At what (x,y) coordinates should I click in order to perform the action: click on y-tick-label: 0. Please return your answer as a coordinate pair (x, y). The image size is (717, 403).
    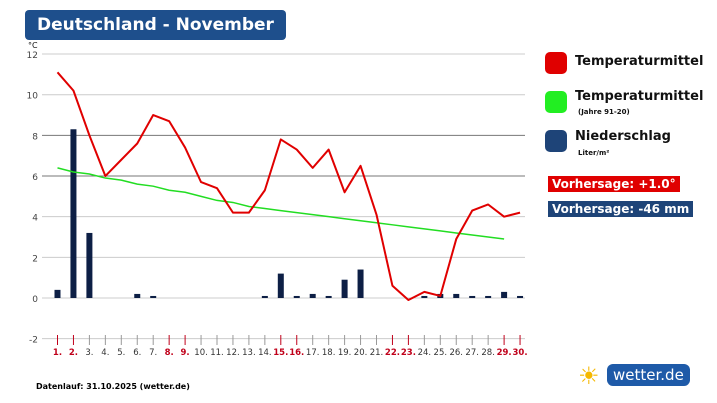
    Looking at the image, I should click on (35, 300).